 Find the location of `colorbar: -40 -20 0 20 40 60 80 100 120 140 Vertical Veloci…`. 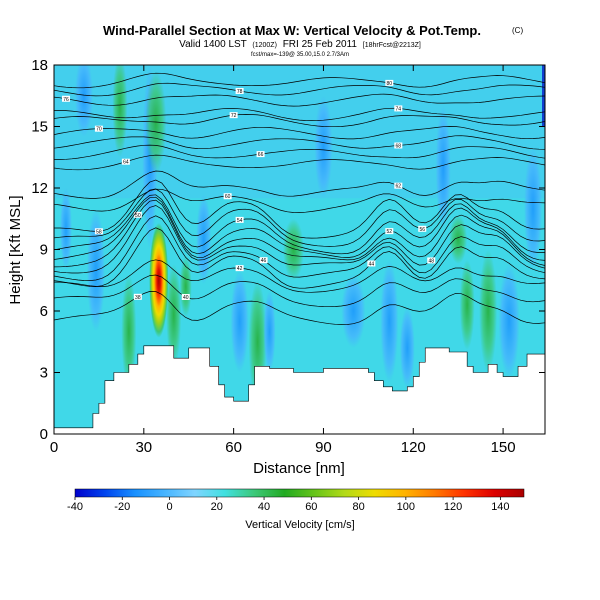

colorbar: -40 -20 0 20 40 60 80 100 120 140 Vertical Veloci… is located at coordinates (296, 509).